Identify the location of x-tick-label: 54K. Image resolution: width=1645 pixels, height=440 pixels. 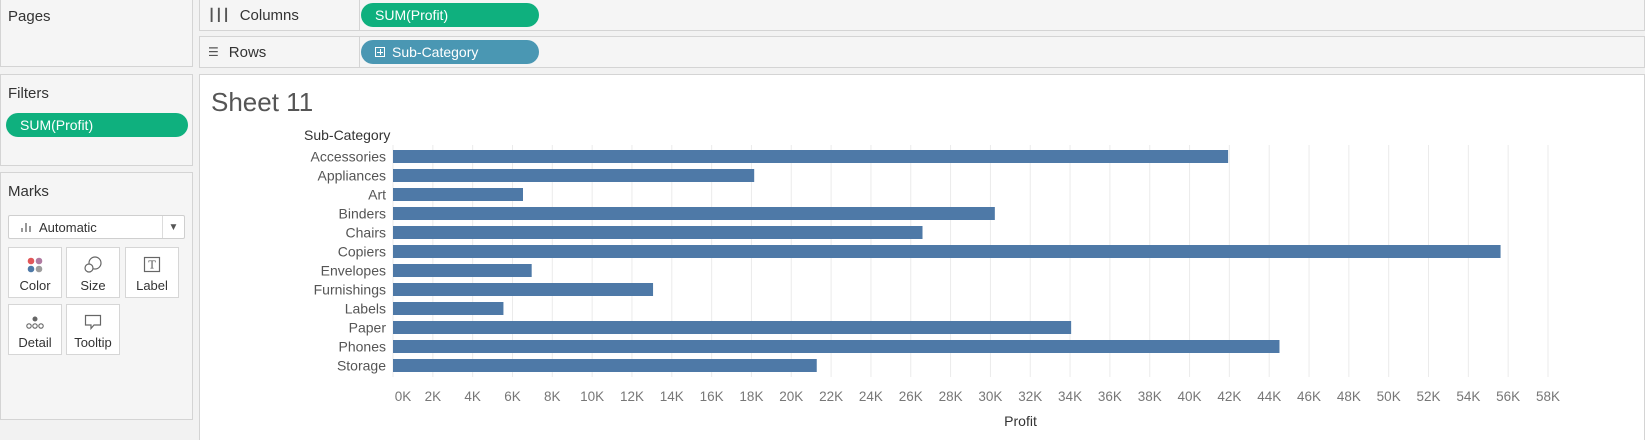
(1468, 396).